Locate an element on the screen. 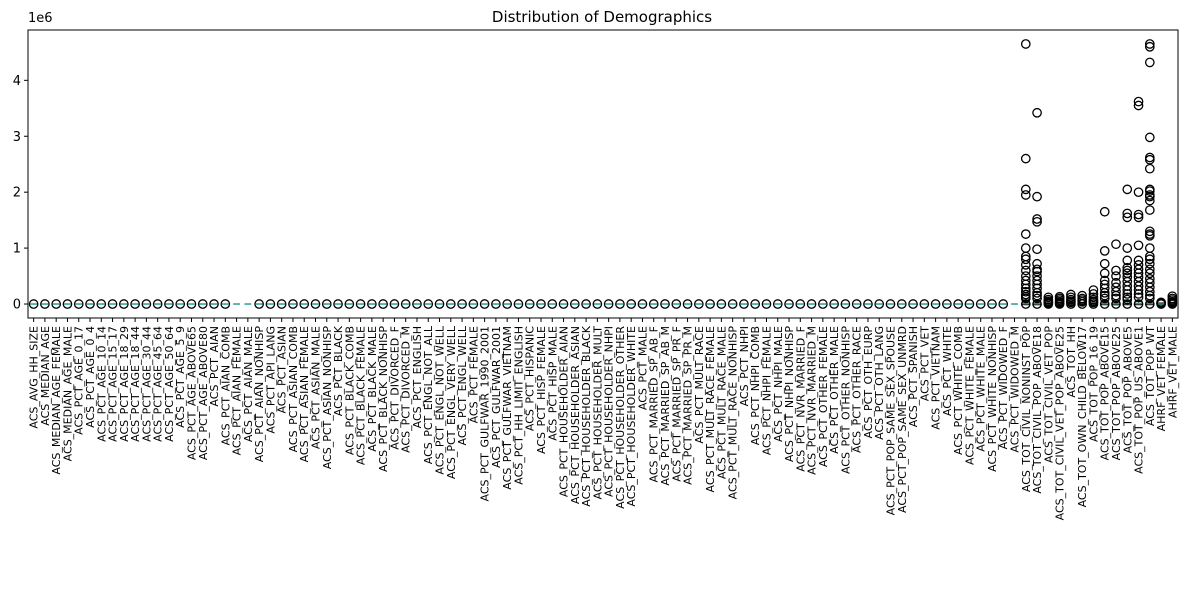  x-tick-label: ACS_PCT_HOUSEHOLDER_BLACK is located at coordinates (586, 416).